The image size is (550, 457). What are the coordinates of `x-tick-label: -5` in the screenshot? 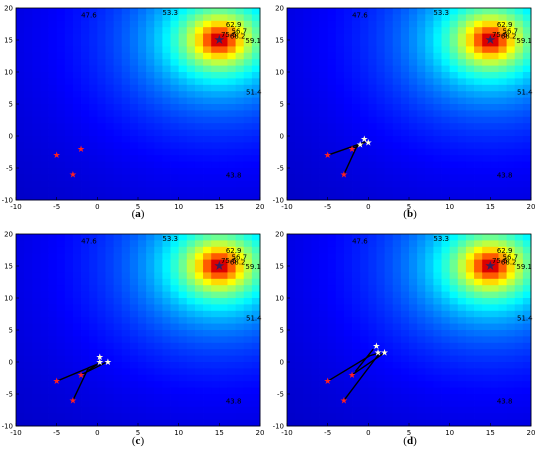 It's located at (327, 433).